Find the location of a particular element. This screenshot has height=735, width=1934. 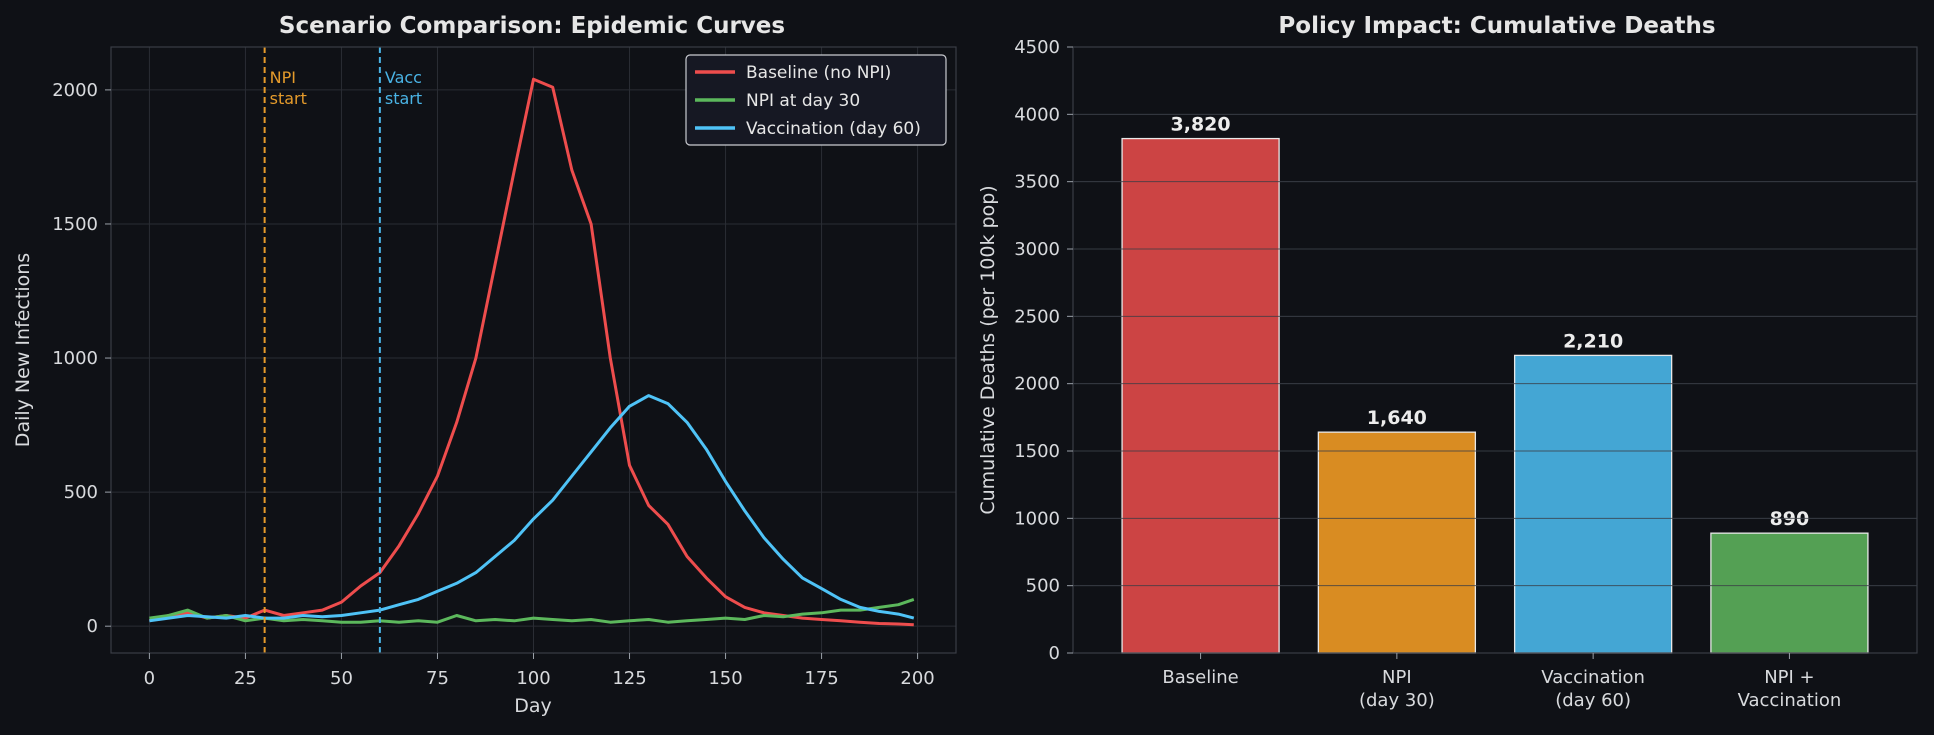

bar-chart-y-tick-label: 2500 is located at coordinates (1037, 316).